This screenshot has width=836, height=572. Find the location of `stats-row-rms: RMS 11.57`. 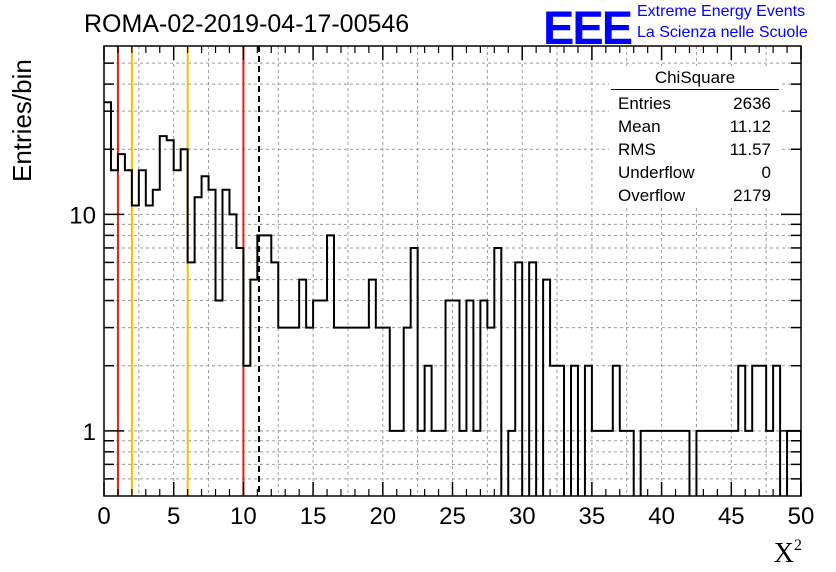

stats-row-rms: RMS 11.57 is located at coordinates (695, 149).